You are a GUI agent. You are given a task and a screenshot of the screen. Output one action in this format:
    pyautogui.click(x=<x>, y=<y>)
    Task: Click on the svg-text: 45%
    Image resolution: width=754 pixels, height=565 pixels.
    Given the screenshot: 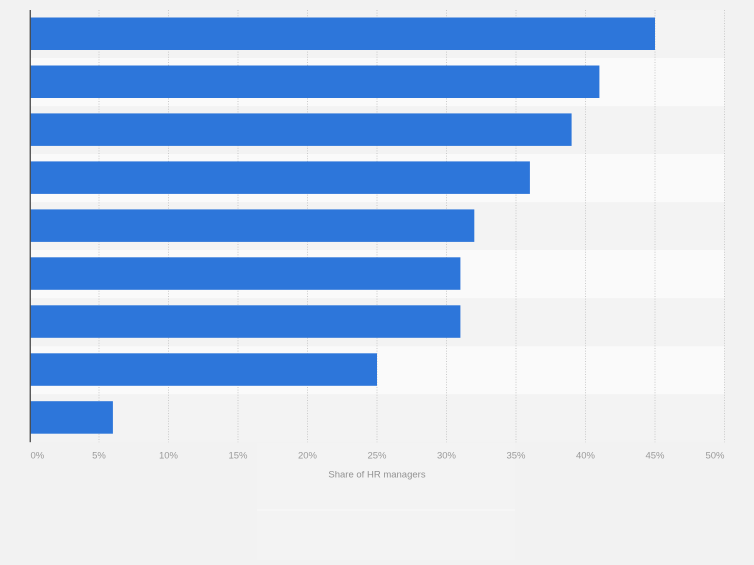 What is the action you would take?
    pyautogui.click(x=655, y=456)
    